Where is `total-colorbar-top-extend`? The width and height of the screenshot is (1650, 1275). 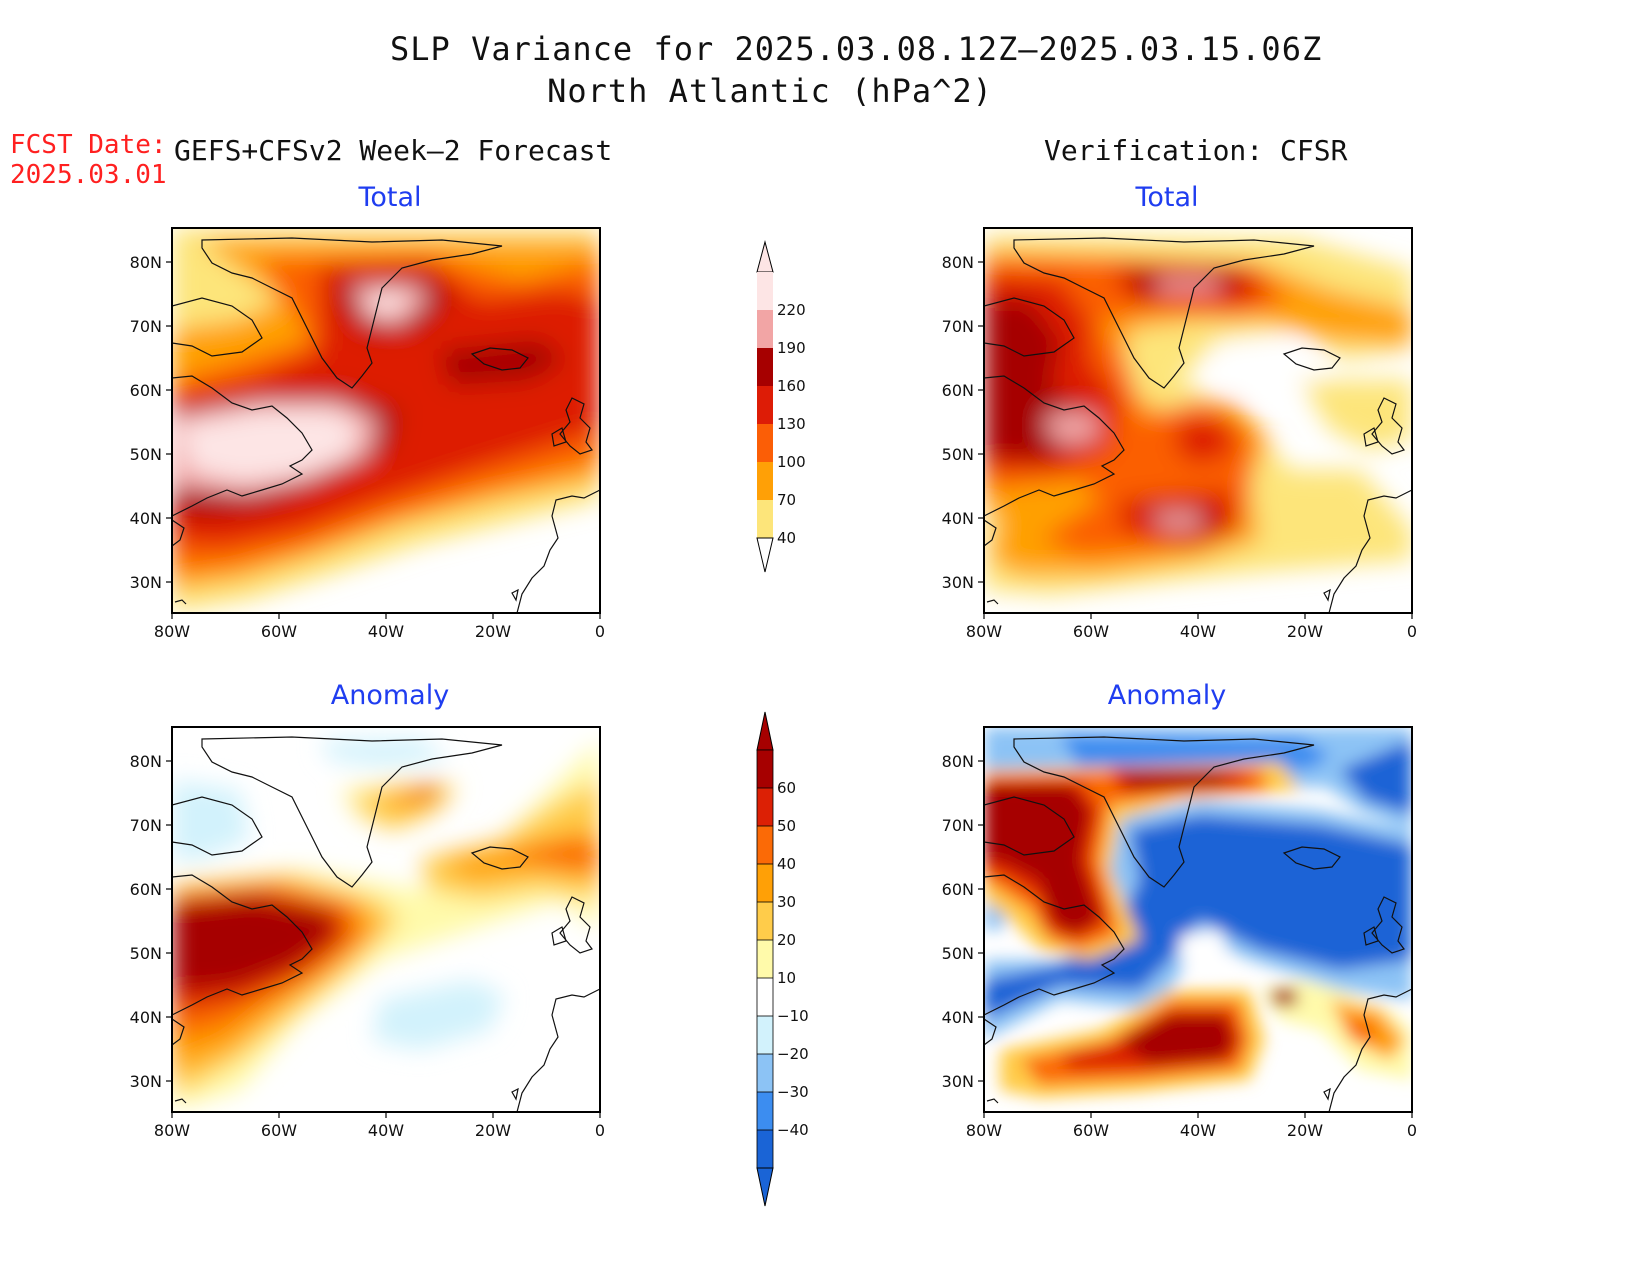 total-colorbar-top-extend is located at coordinates (765, 256).